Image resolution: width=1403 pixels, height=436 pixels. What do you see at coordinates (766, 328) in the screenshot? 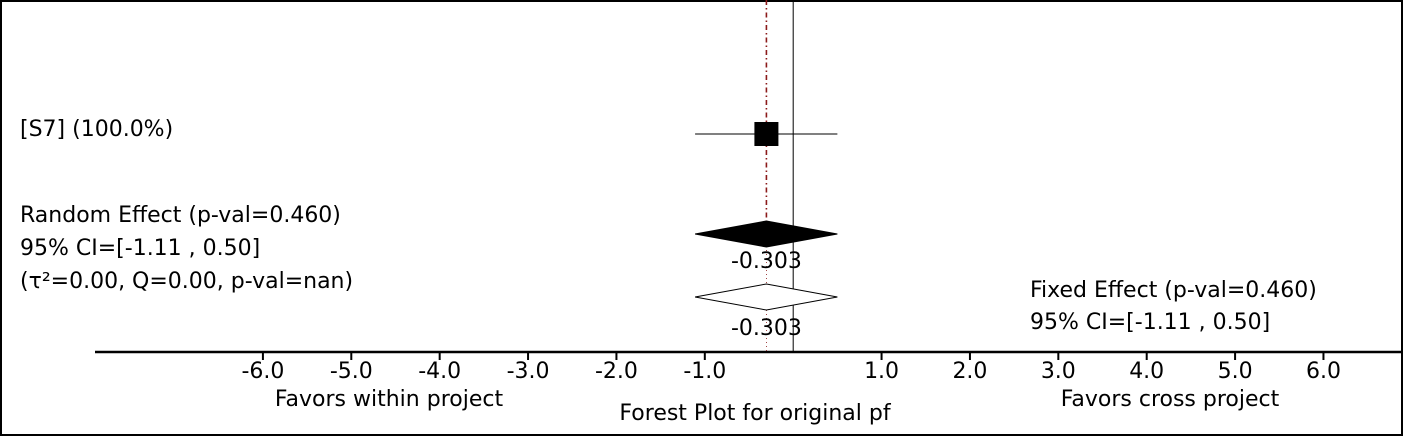
I see `fixed-effect-value: -0.303` at bounding box center [766, 328].